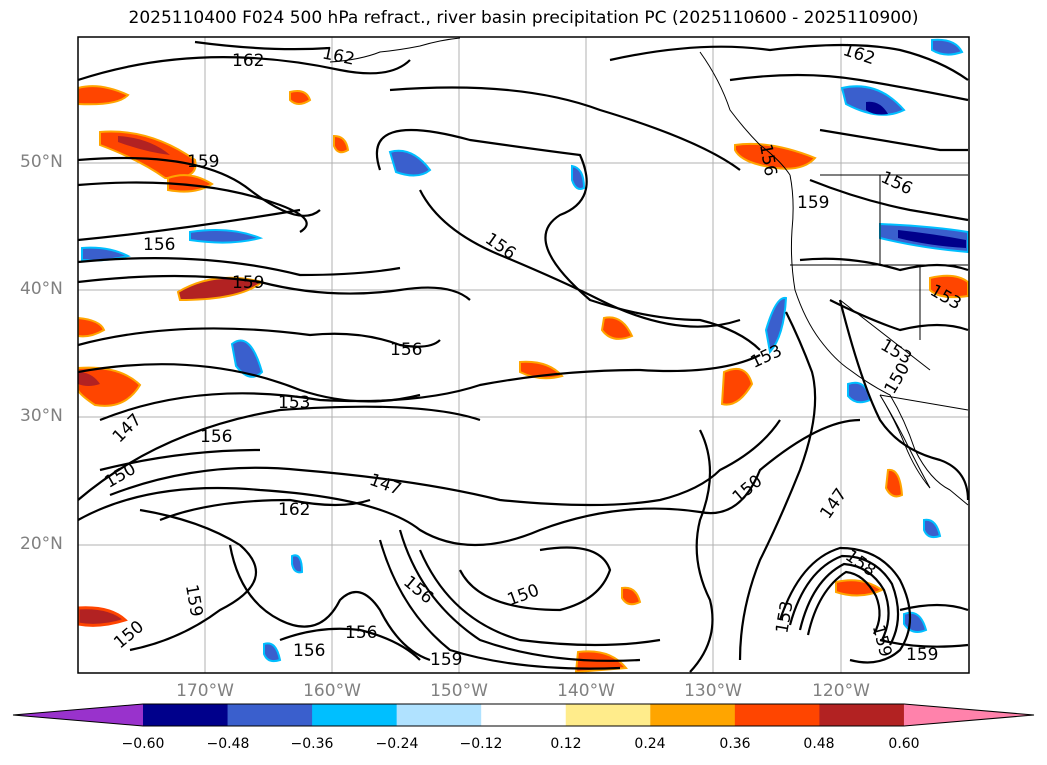  I want to click on colorbar-outline, so click(523, 715).